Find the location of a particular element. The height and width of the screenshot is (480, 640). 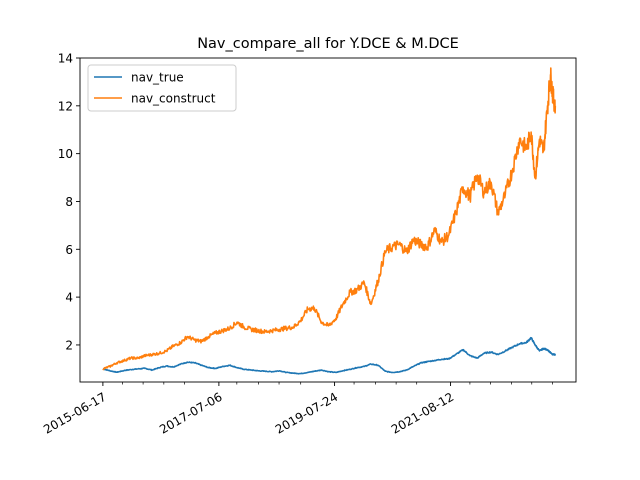

y-tick-label: 8 is located at coordinates (69, 202).